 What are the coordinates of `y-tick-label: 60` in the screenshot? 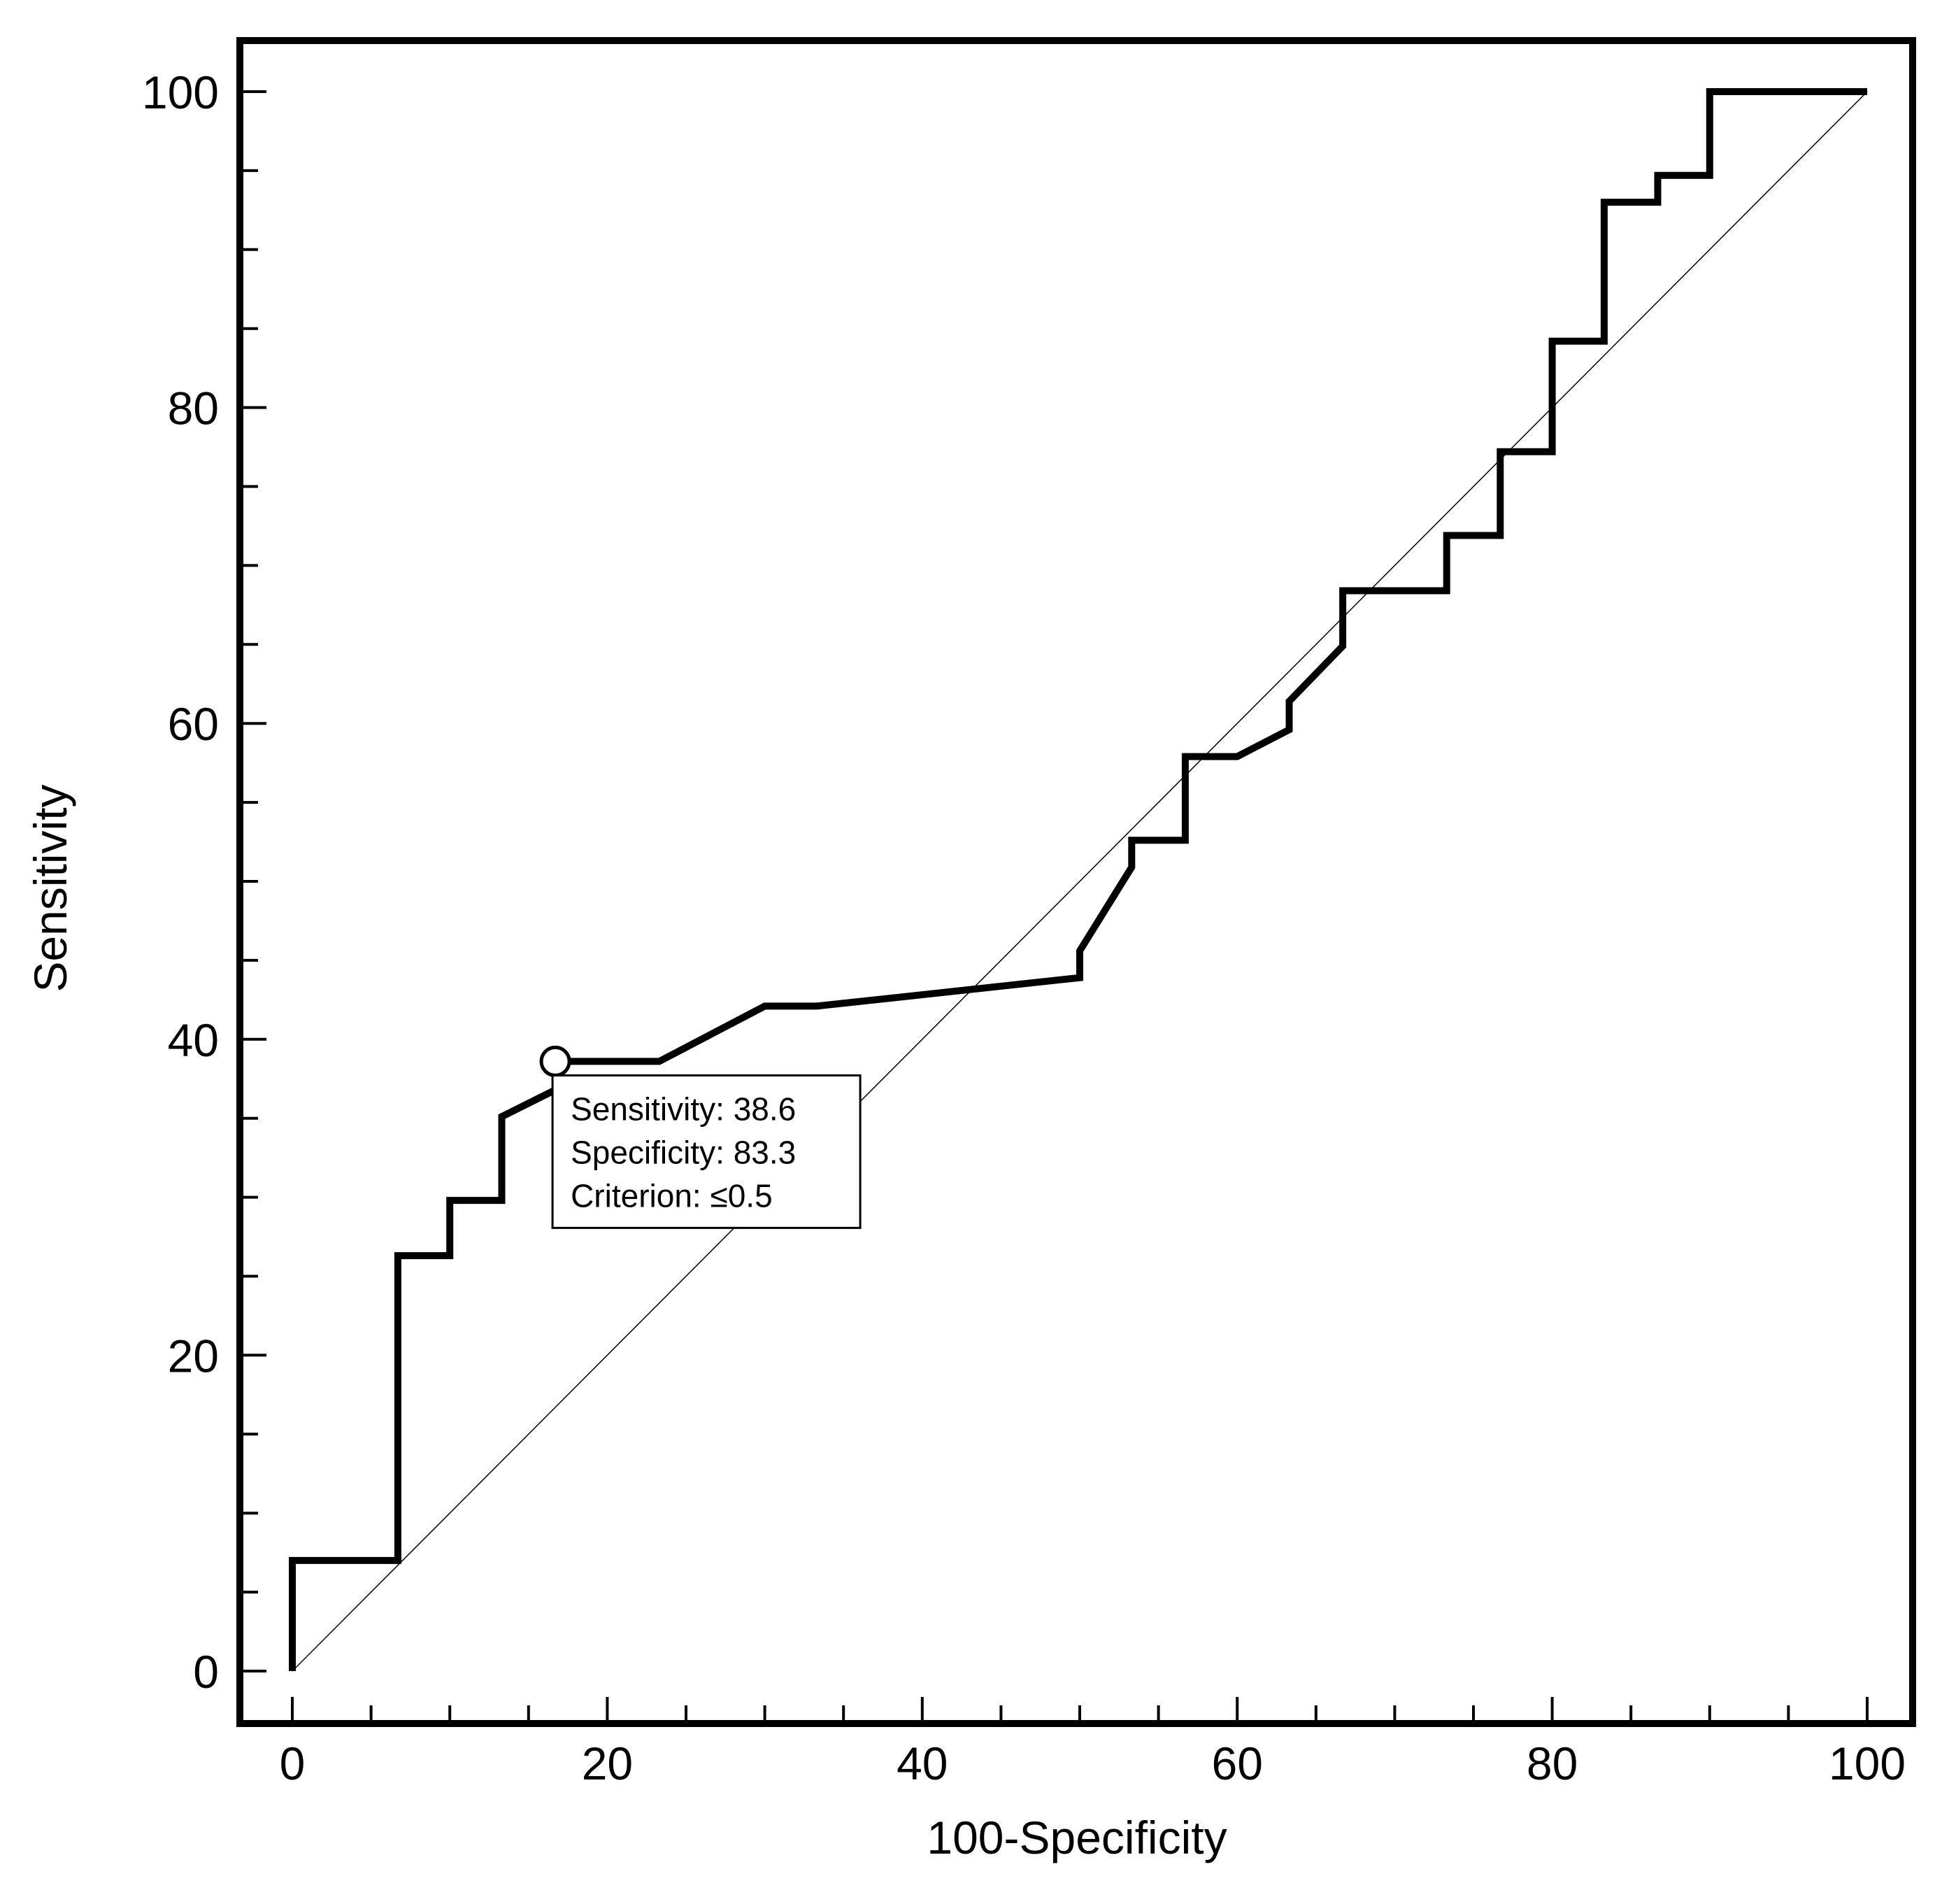 It's located at (194, 724).